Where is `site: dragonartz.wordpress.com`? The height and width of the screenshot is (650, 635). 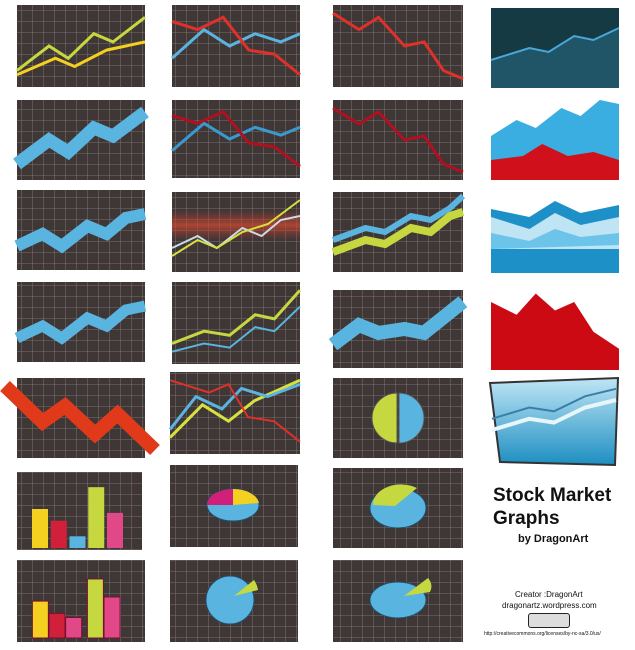 site: dragonartz.wordpress.com is located at coordinates (549, 605).